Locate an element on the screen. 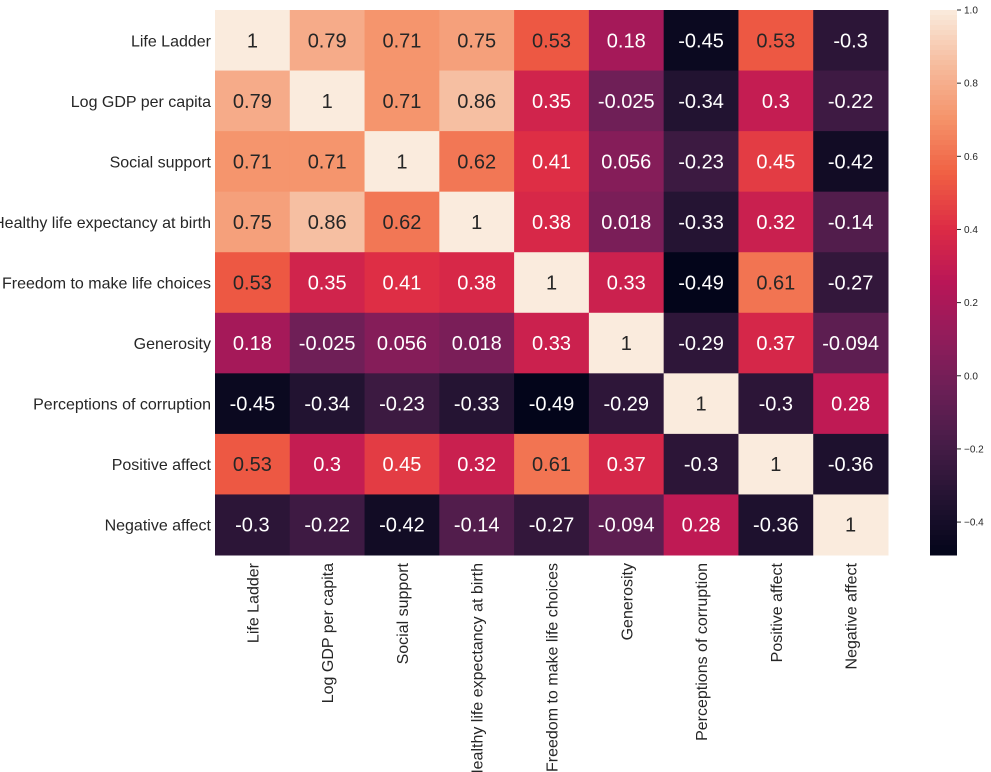 The width and height of the screenshot is (991, 772). cell-annotation: -0.45 is located at coordinates (701, 41).